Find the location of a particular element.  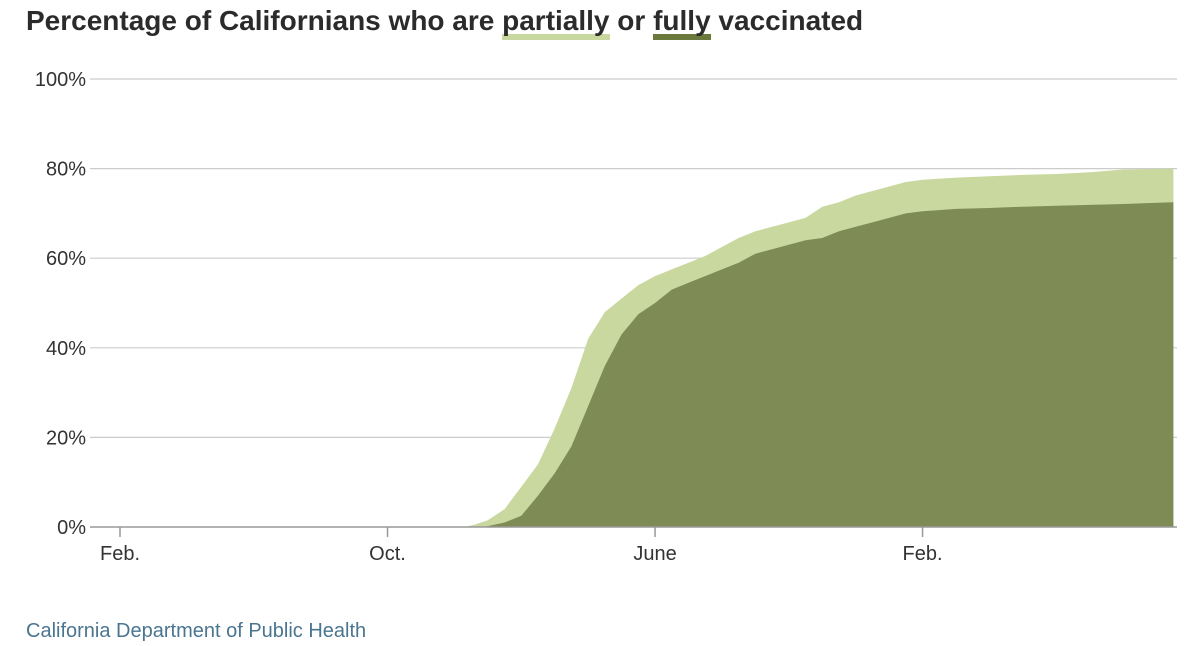

y-tick-label: 0% is located at coordinates (71, 528).